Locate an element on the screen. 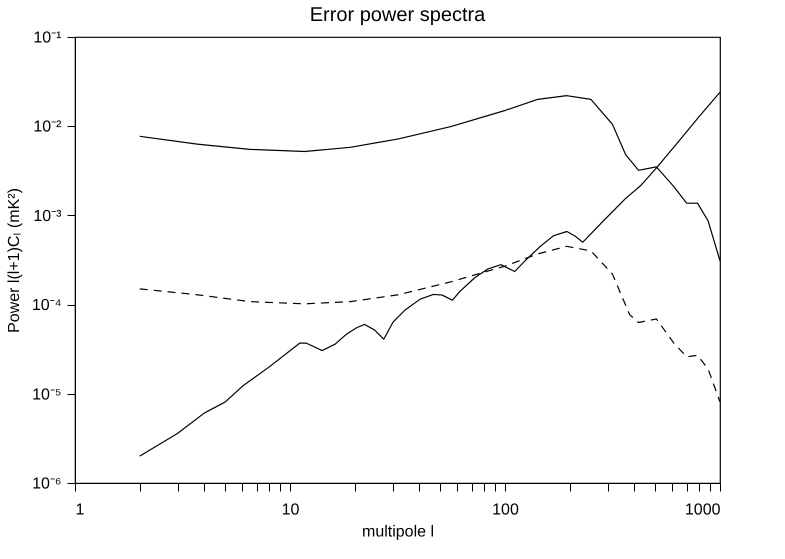 This screenshot has width=785, height=559. y-tick-label: 10⁻⁶ is located at coordinates (47, 484).